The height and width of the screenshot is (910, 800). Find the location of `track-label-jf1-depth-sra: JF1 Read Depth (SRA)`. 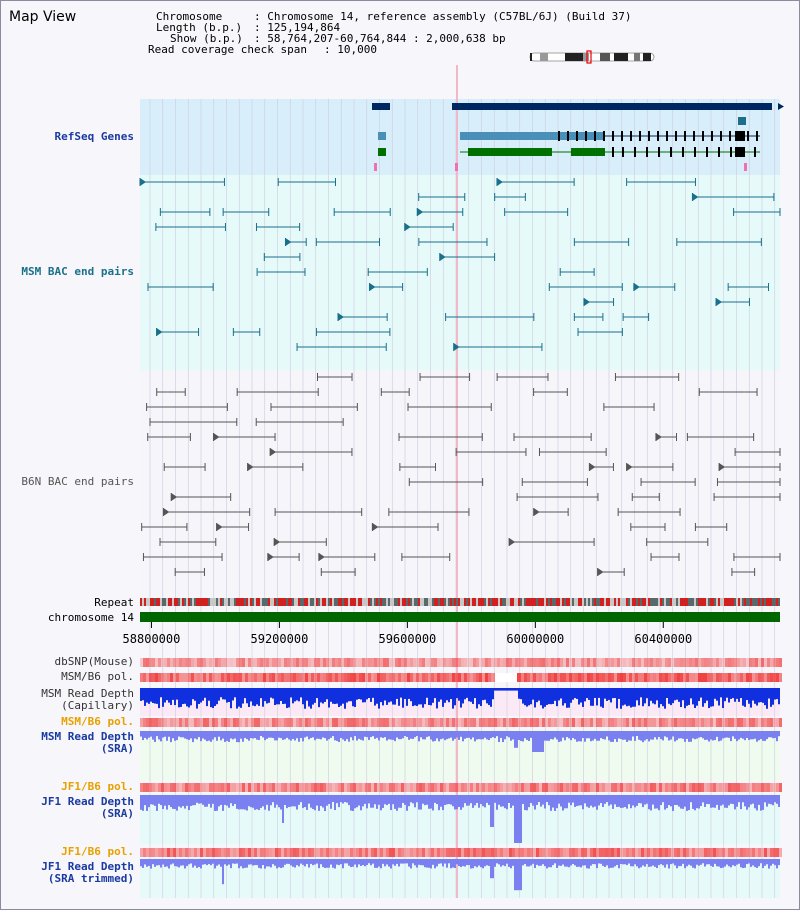

track-label-jf1-depth-sra: JF1 Read Depth (SRA) is located at coordinates (87, 808).